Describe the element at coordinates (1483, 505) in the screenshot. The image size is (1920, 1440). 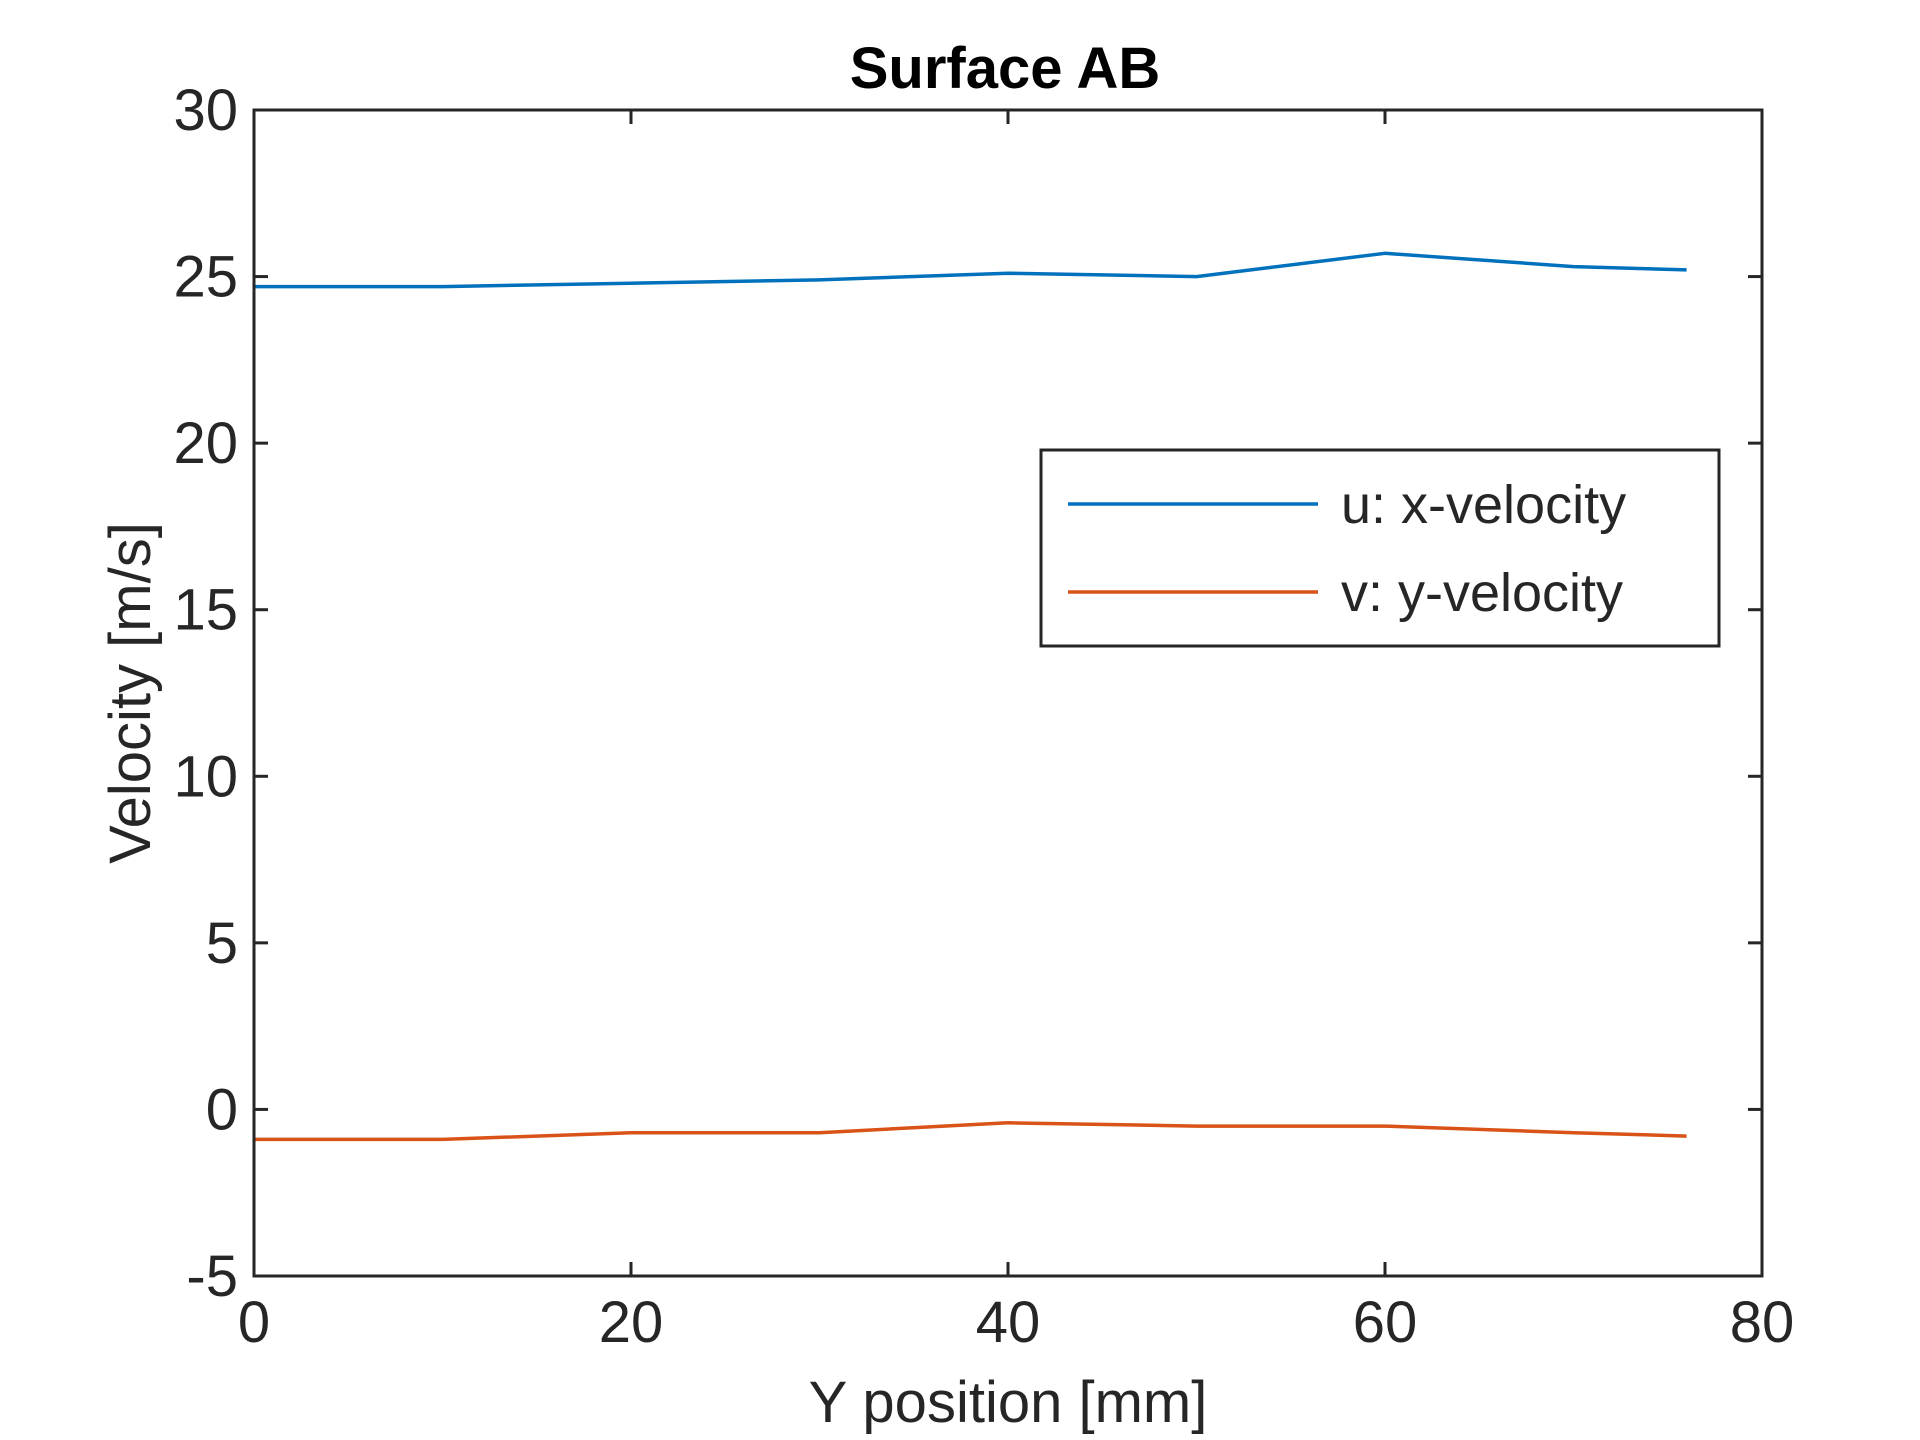
I see `legend-entry-label: u: x-velocity` at that location.